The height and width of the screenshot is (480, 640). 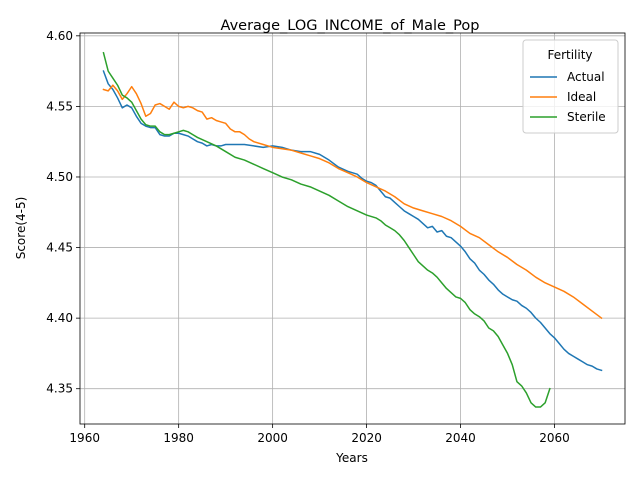 I want to click on legend-box, so click(x=570, y=86).